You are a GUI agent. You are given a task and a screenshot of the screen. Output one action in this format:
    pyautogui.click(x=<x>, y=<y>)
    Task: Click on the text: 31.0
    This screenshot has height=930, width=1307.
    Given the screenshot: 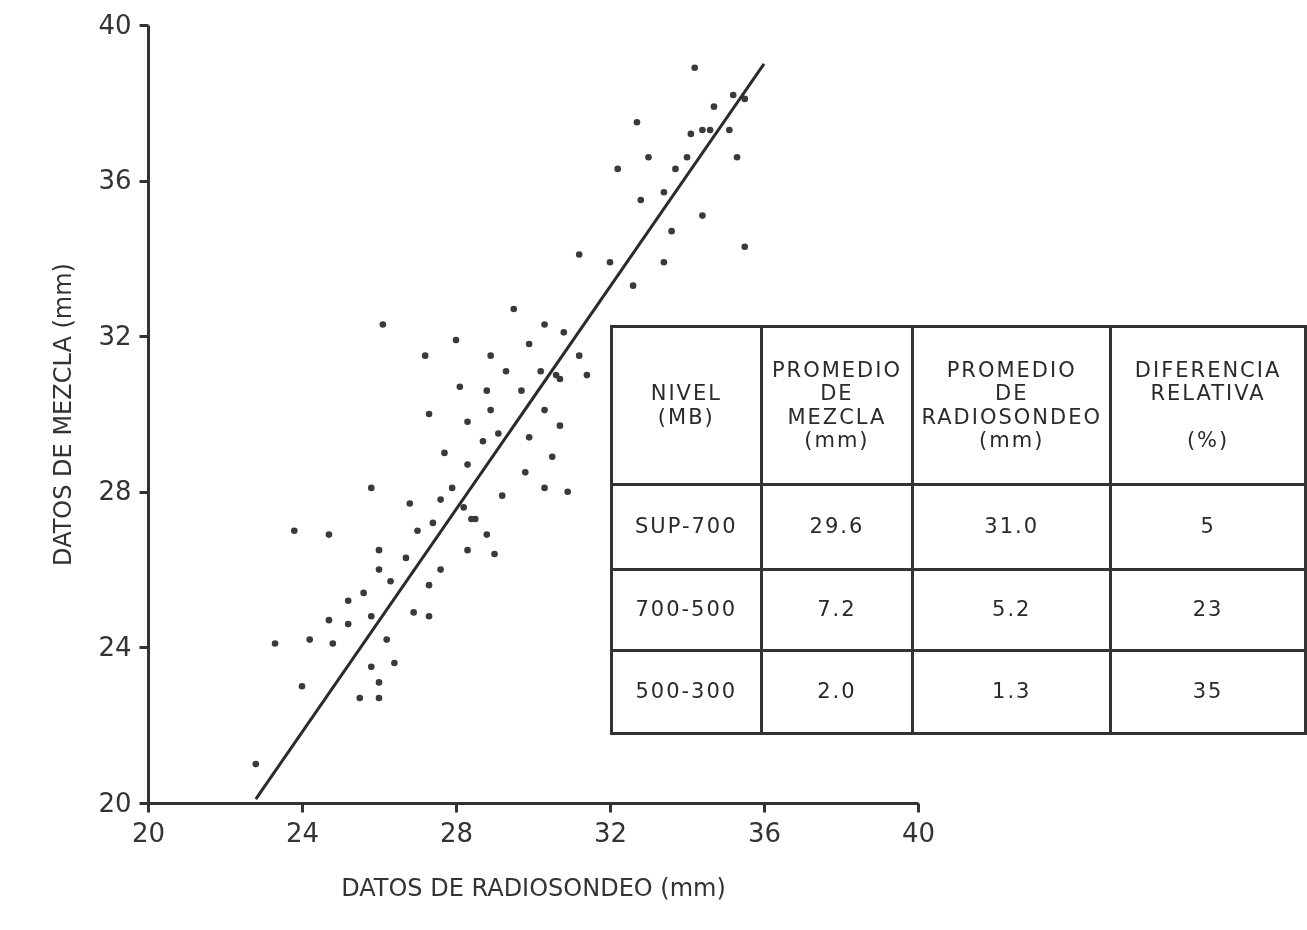 What is the action you would take?
    pyautogui.click(x=1012, y=526)
    